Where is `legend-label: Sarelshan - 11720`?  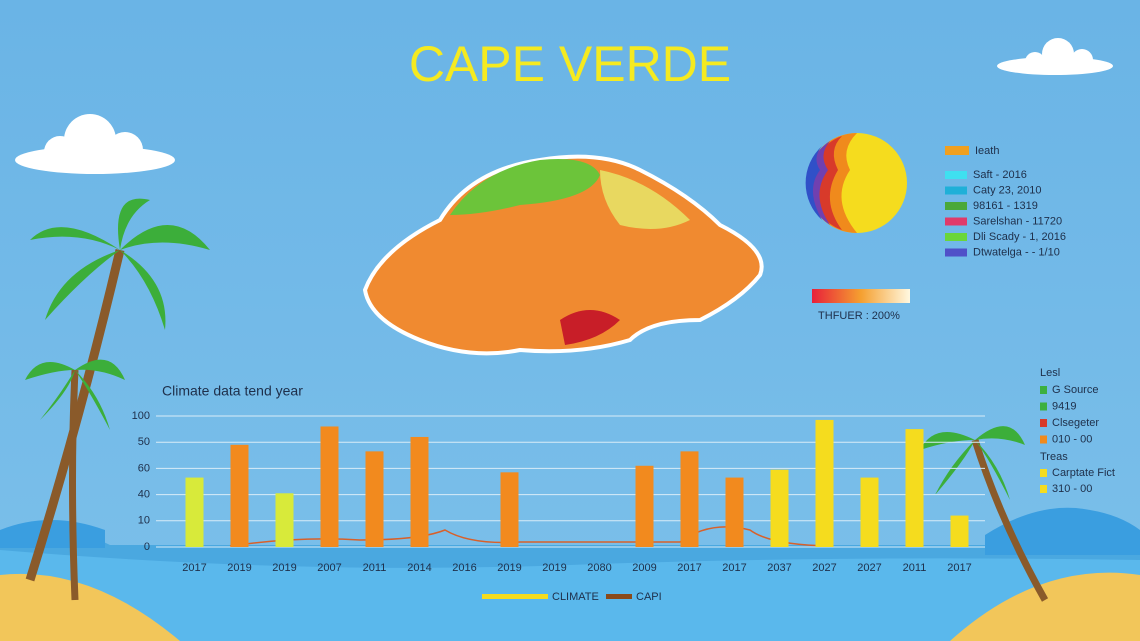 legend-label: Sarelshan - 11720 is located at coordinates (1017, 221).